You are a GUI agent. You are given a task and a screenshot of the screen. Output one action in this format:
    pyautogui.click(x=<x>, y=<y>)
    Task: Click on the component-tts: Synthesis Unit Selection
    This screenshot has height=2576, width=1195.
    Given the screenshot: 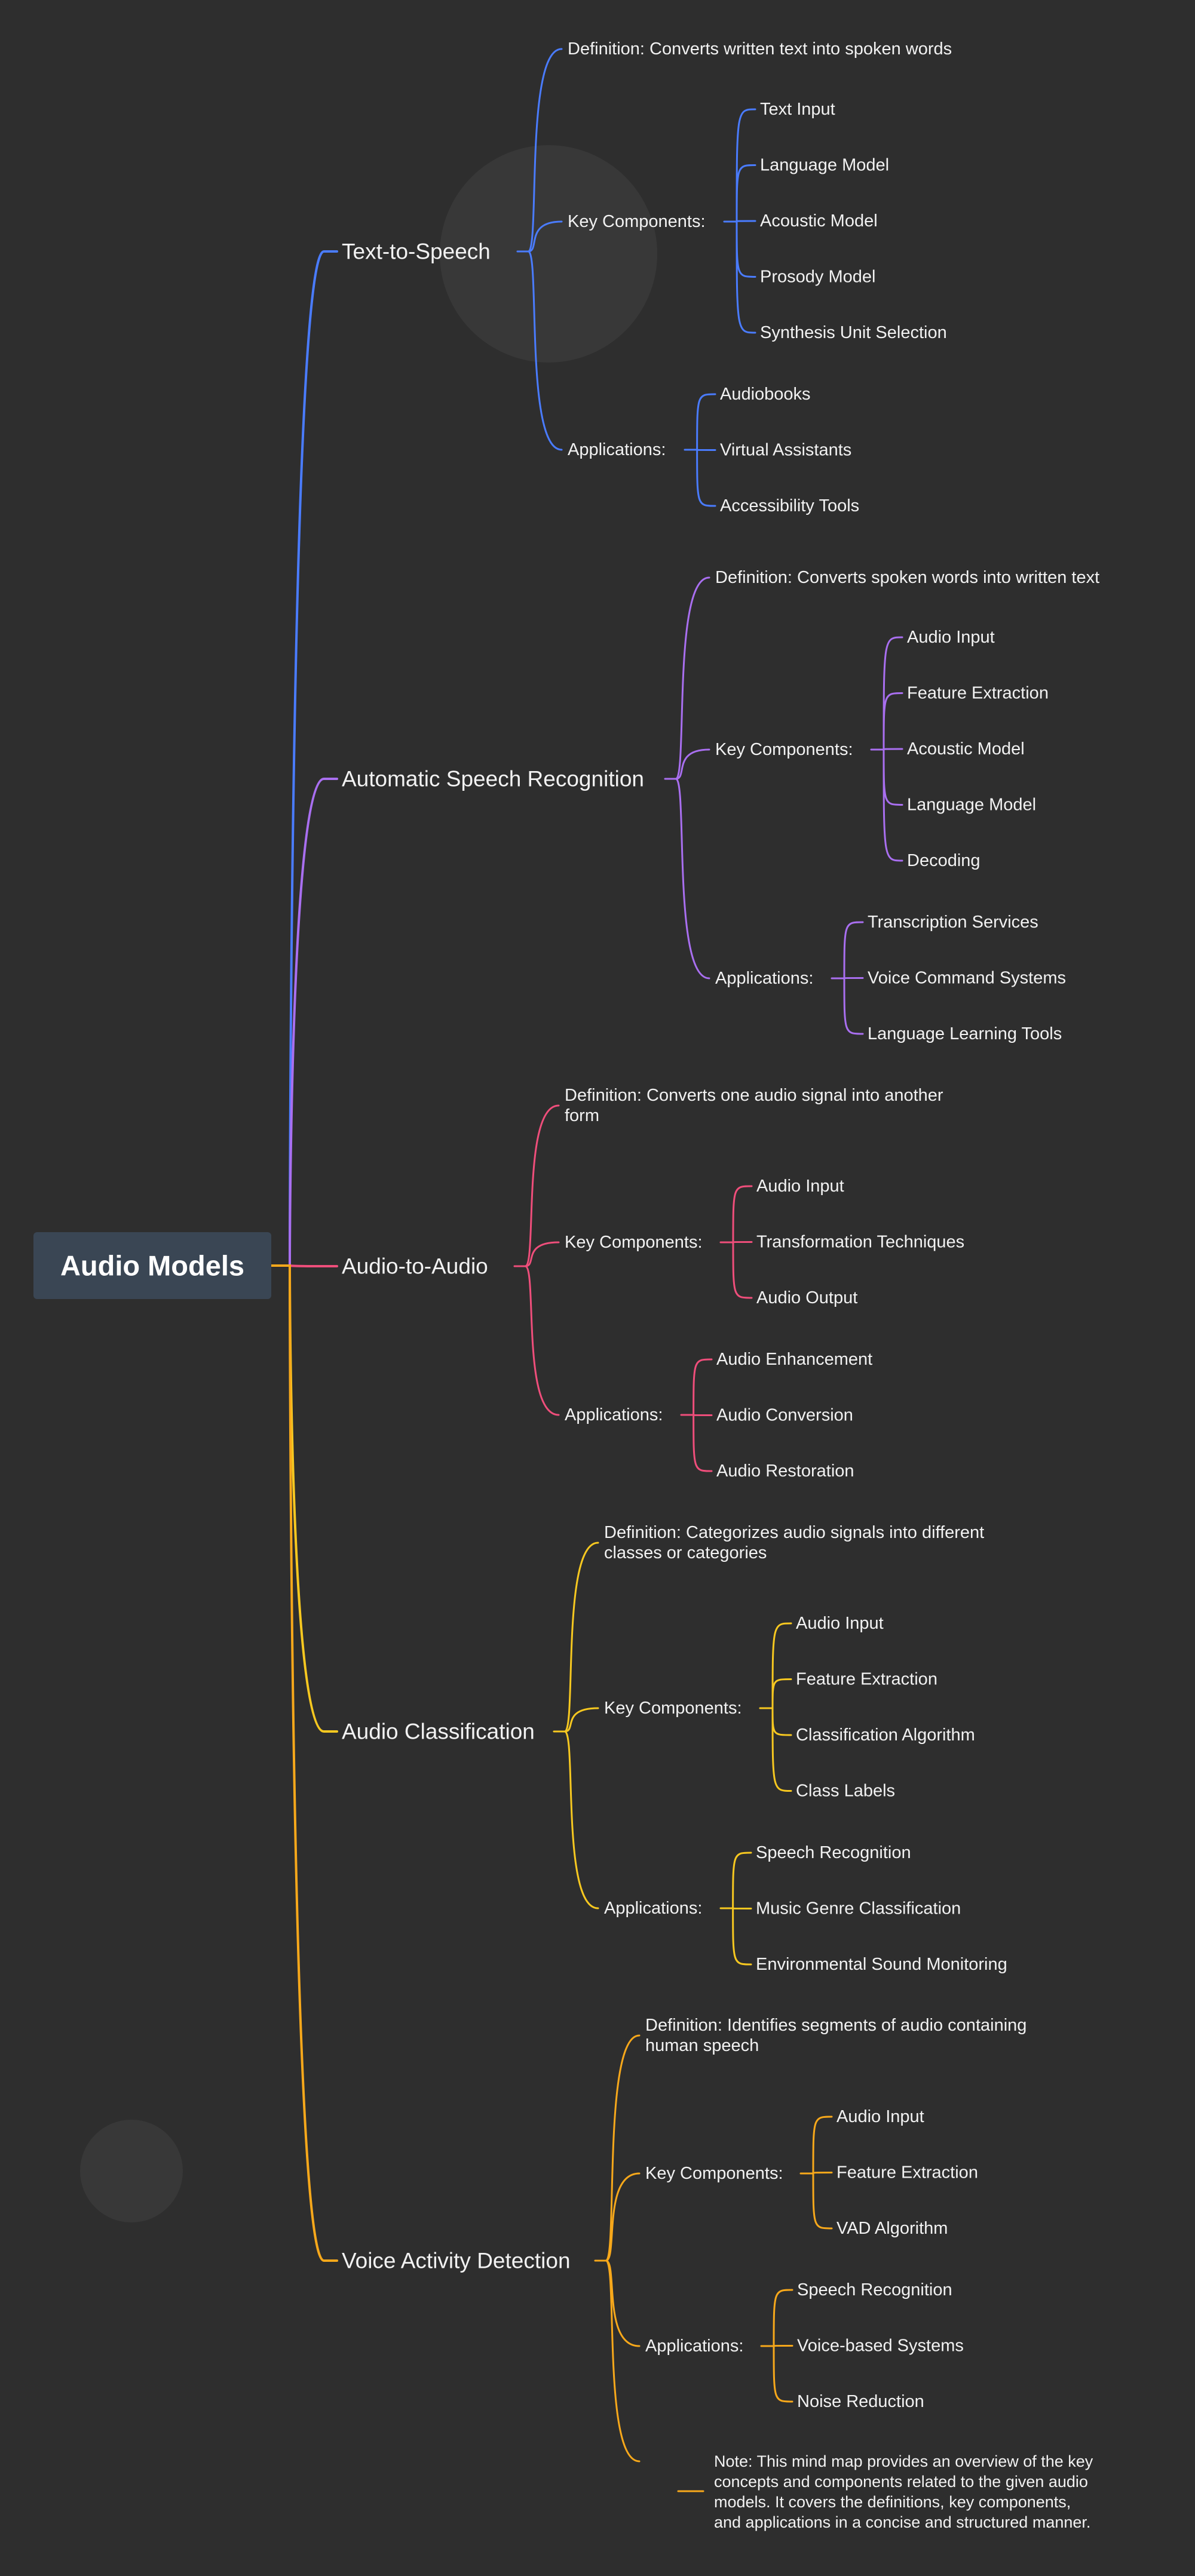 What is the action you would take?
    pyautogui.click(x=853, y=332)
    